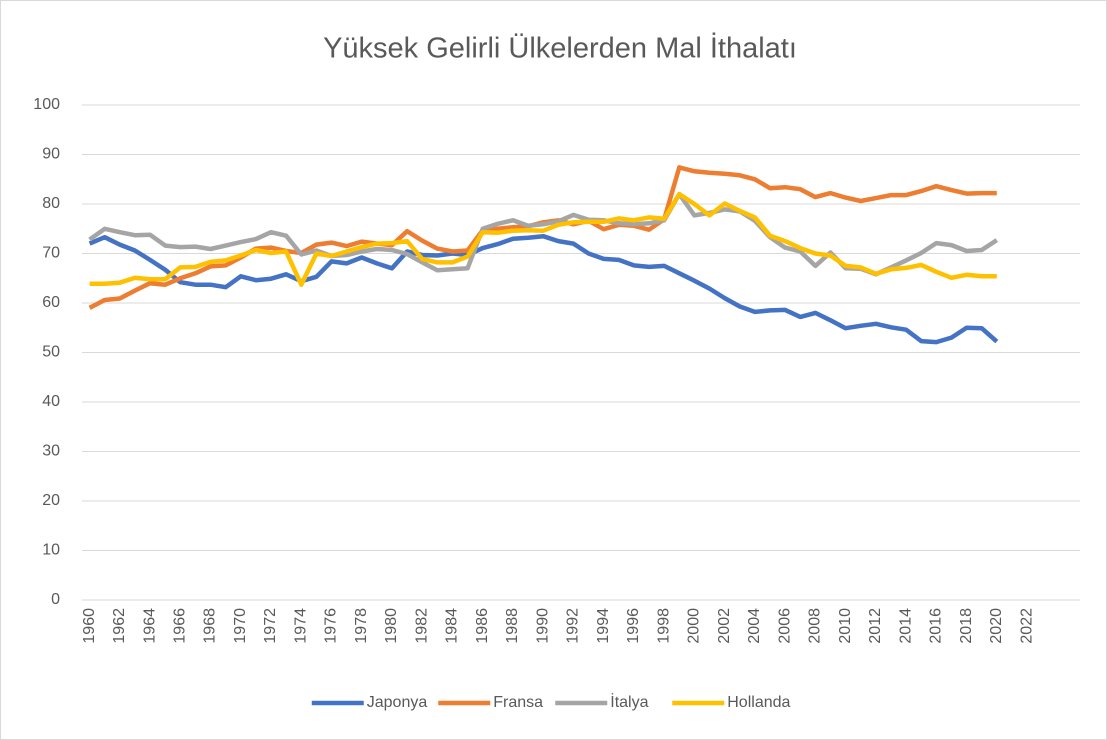 The image size is (1107, 740). Describe the element at coordinates (560, 48) in the screenshot. I see `chart-title: Yüksek Gelirli Ülkelerden Mal İthalatı` at that location.